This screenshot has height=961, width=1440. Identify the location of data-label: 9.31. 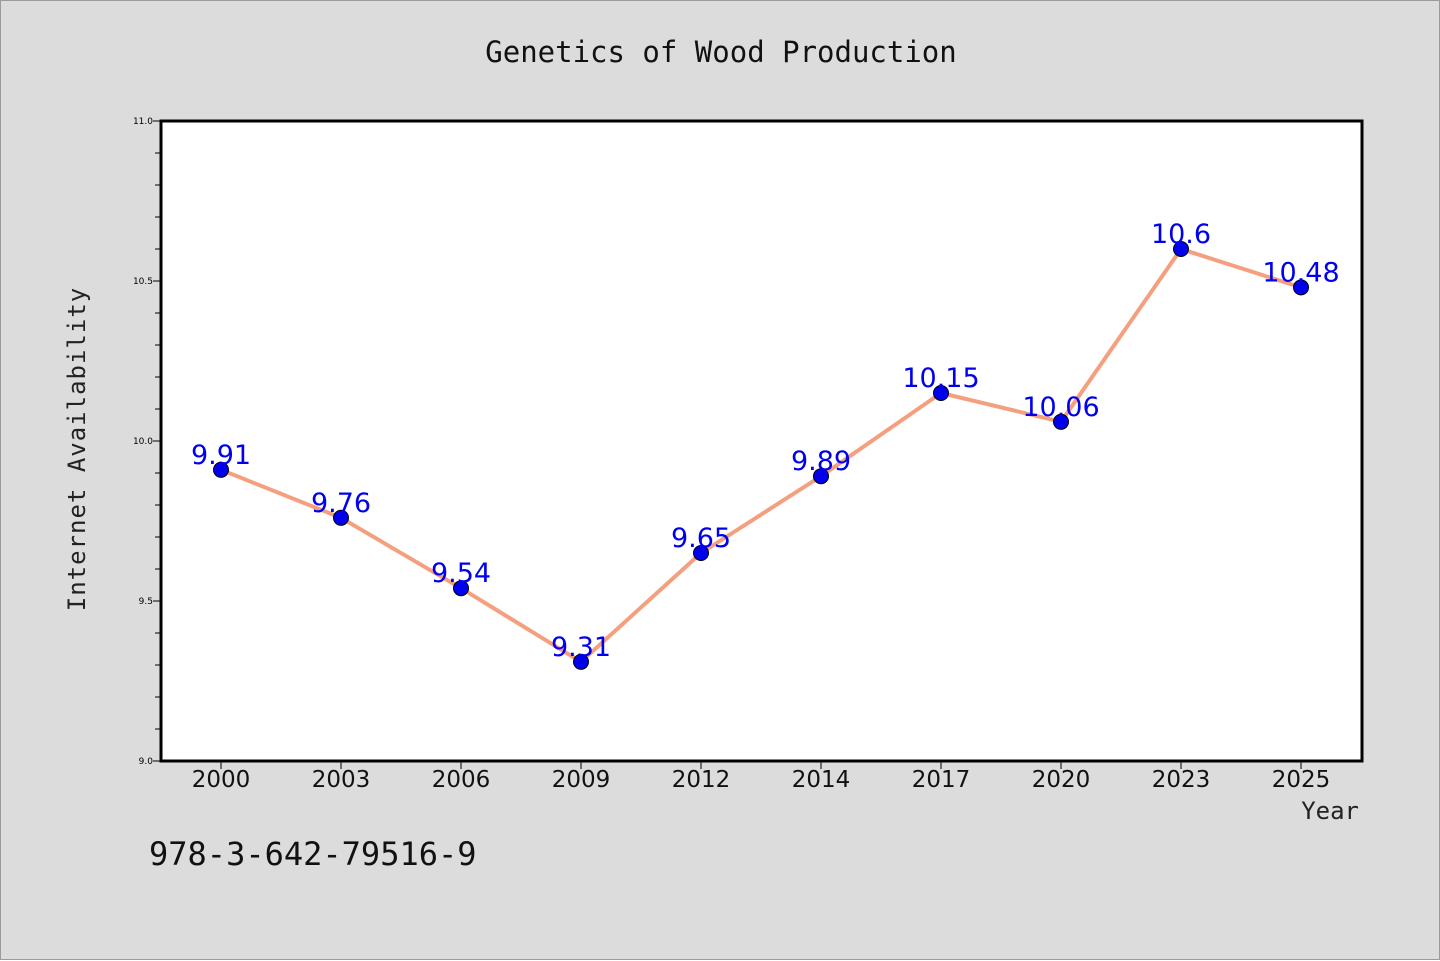
(581, 647).